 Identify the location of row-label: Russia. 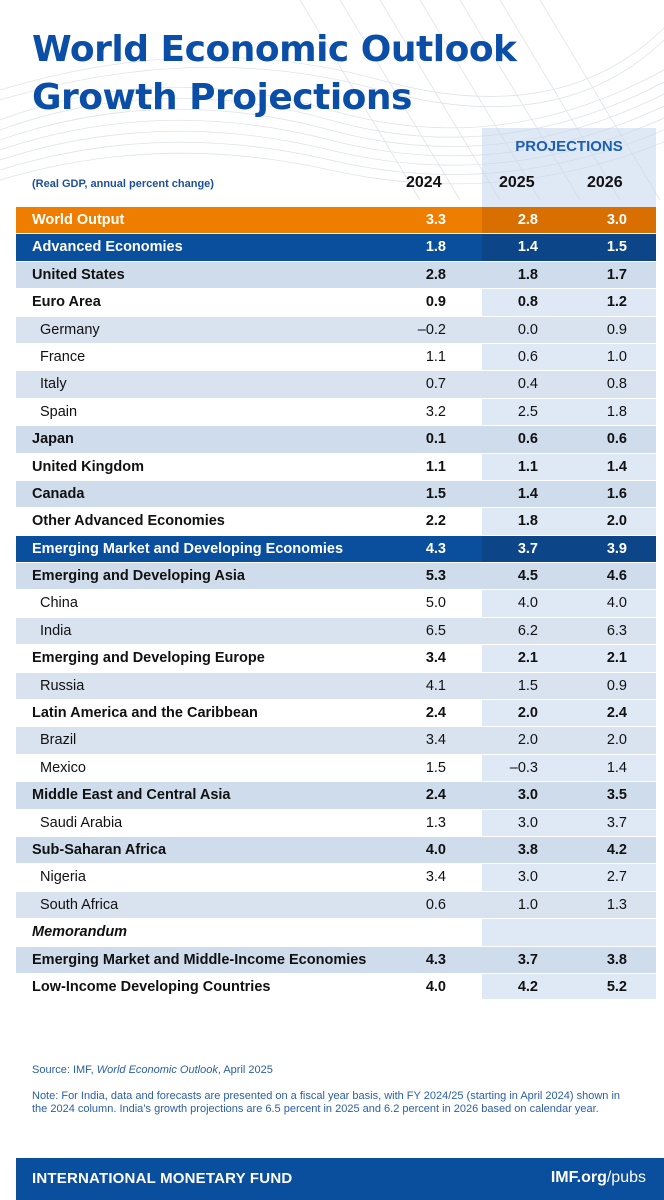
(62, 685).